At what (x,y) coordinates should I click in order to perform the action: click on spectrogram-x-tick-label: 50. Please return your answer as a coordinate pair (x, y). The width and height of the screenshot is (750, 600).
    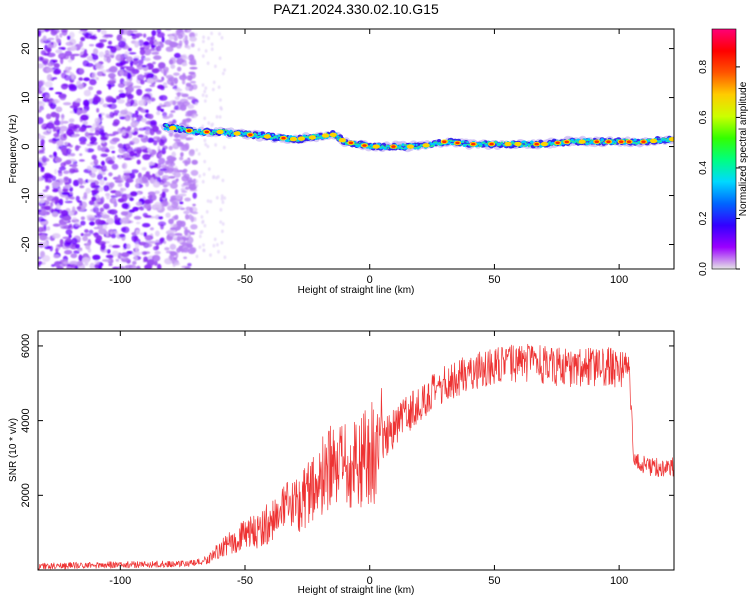
    Looking at the image, I should click on (494, 280).